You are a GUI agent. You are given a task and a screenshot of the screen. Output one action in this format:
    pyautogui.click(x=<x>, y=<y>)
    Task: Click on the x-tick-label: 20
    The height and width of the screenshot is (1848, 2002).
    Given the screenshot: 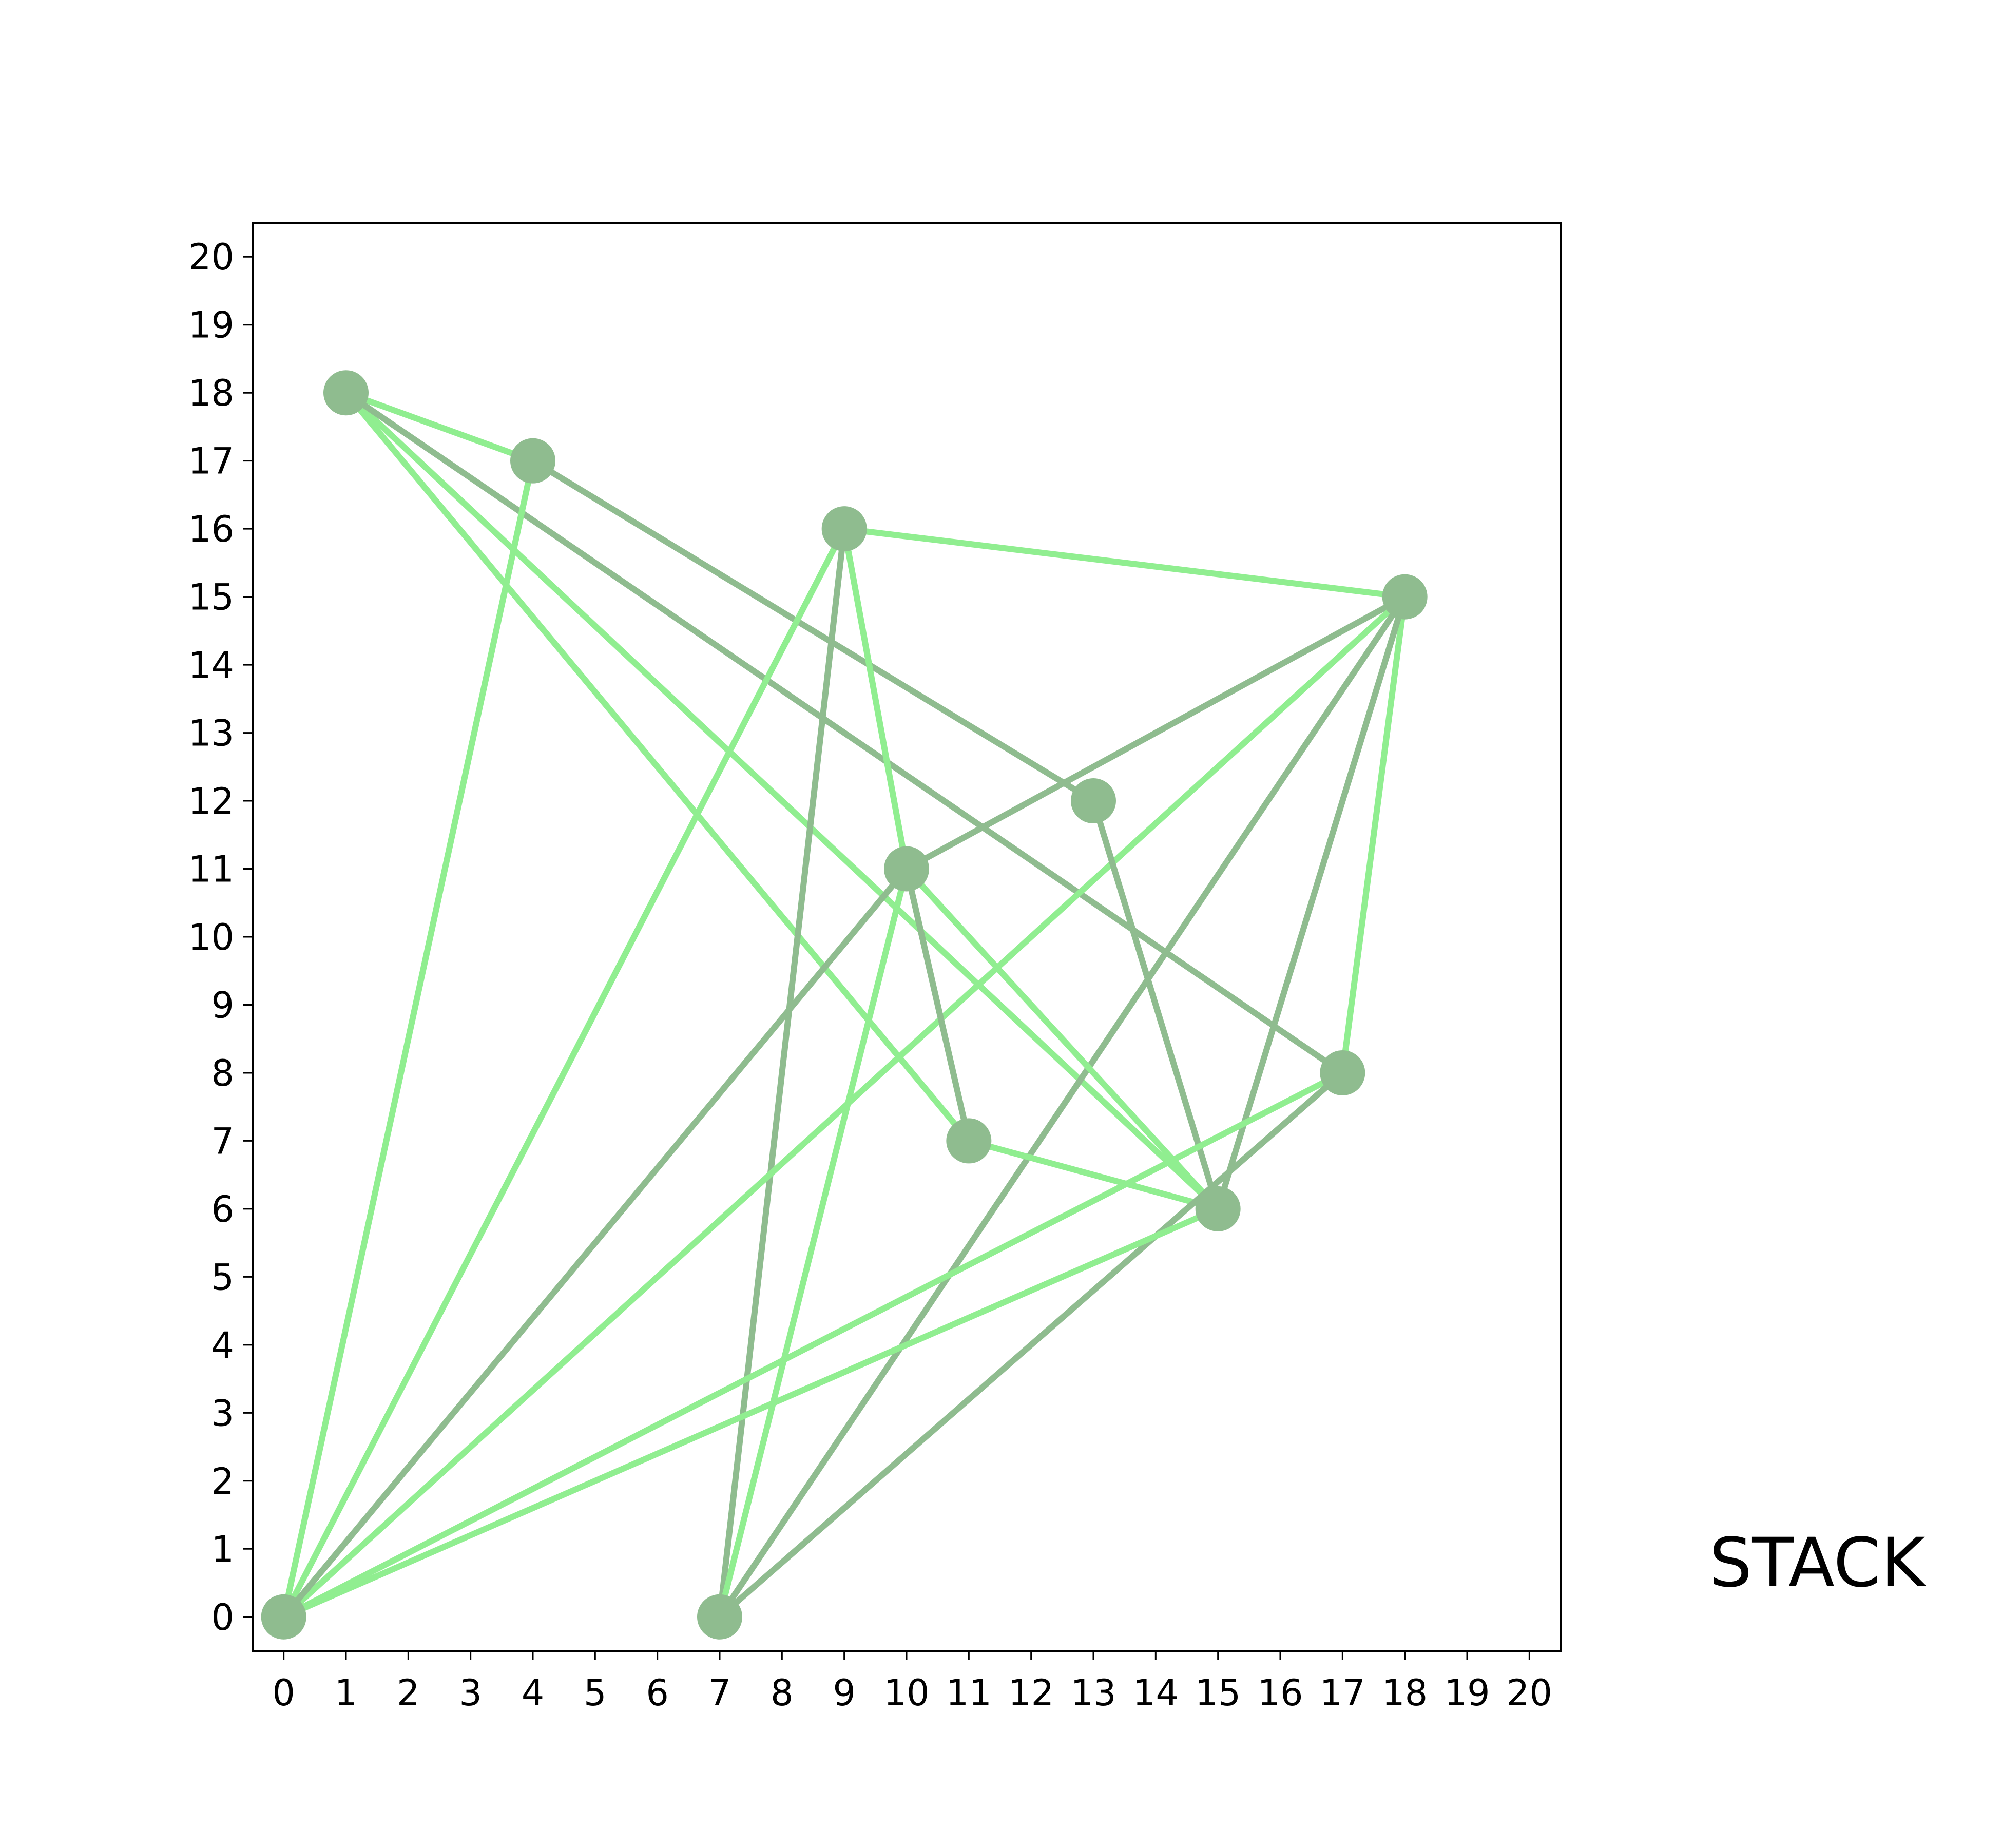 What is the action you would take?
    pyautogui.click(x=1529, y=1693)
    